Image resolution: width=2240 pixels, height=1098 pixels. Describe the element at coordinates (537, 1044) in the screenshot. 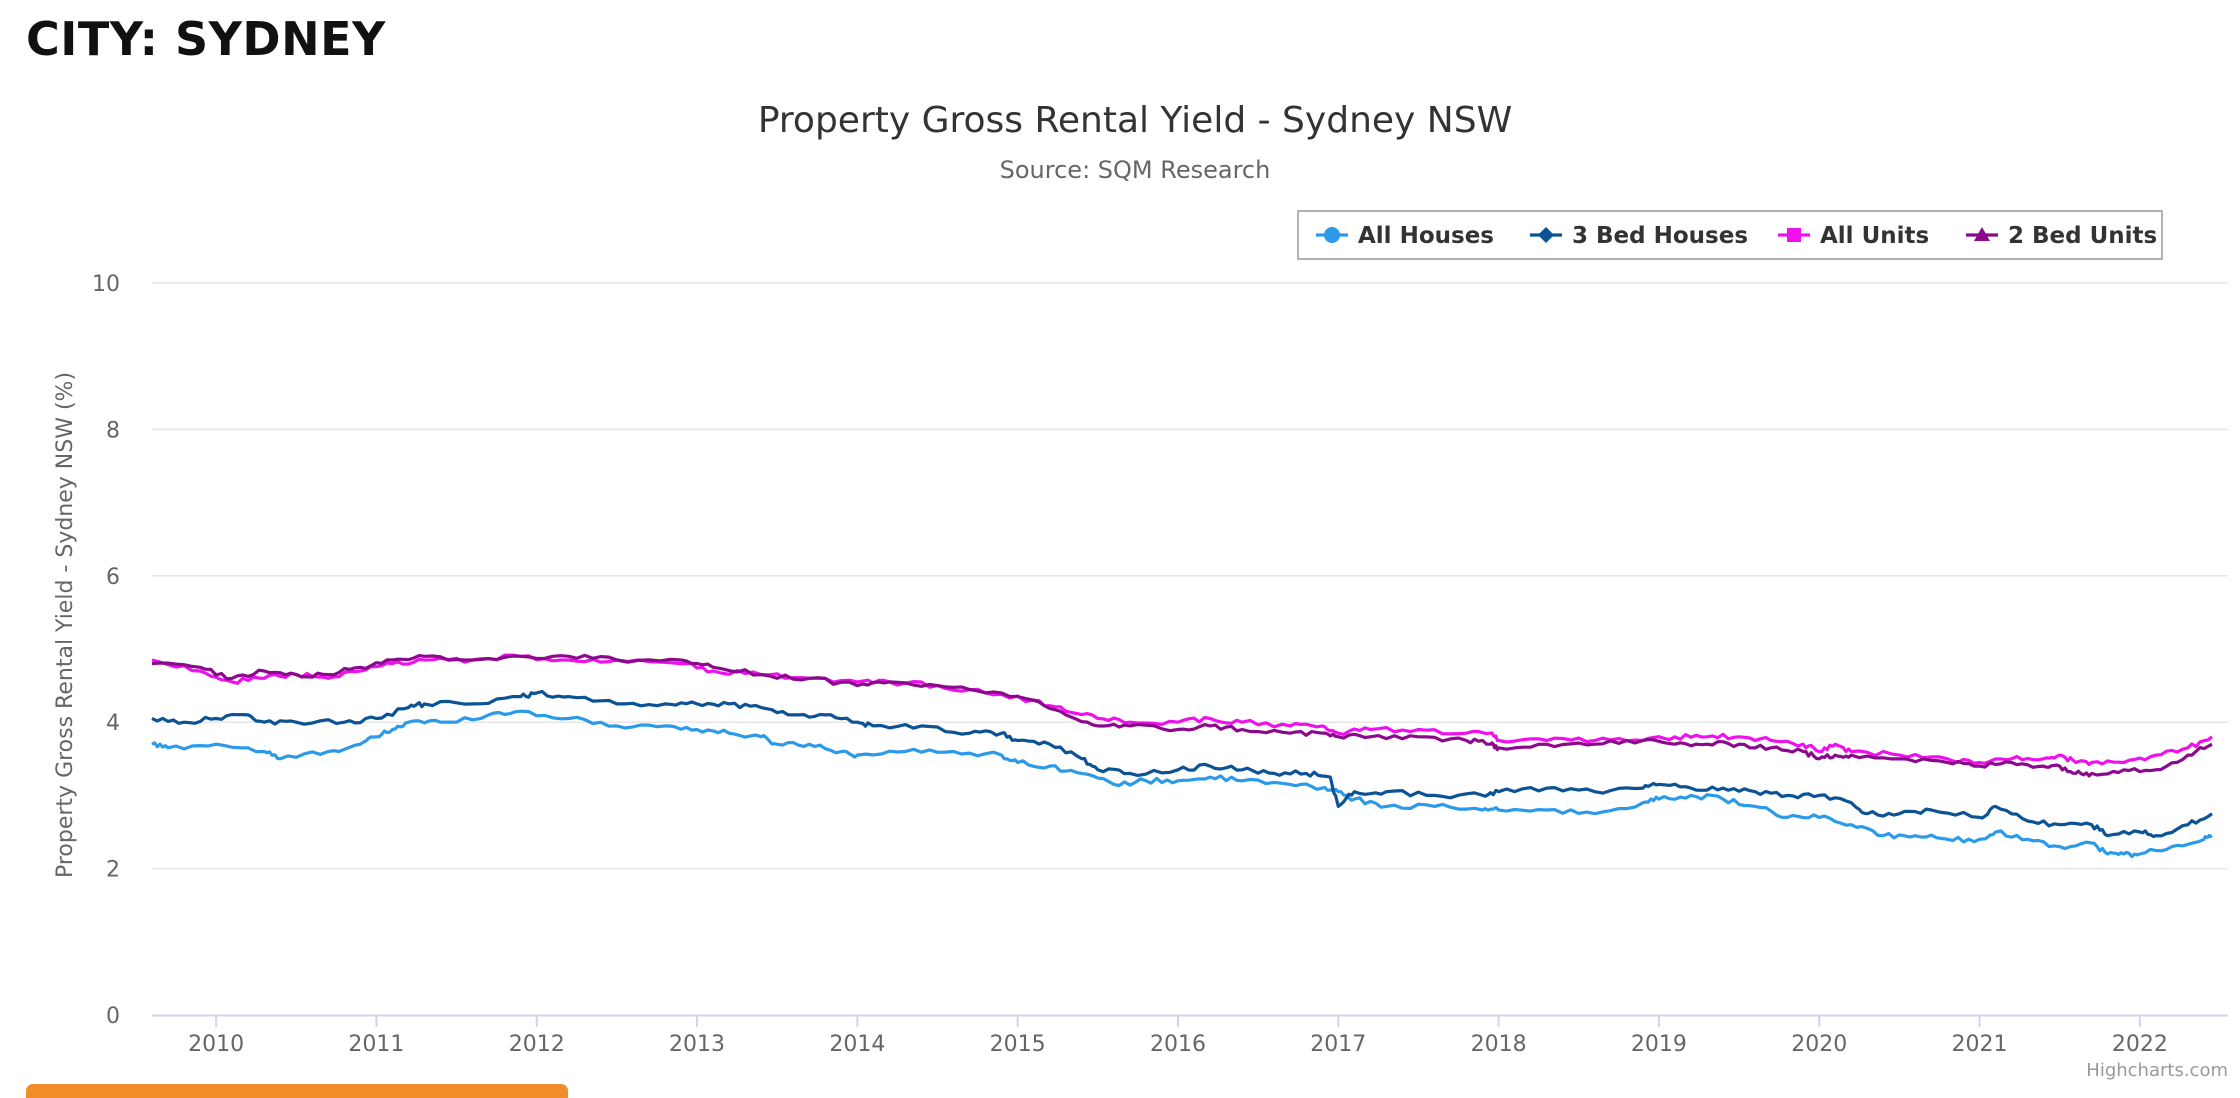

I see `x-tick-label: 2012` at that location.